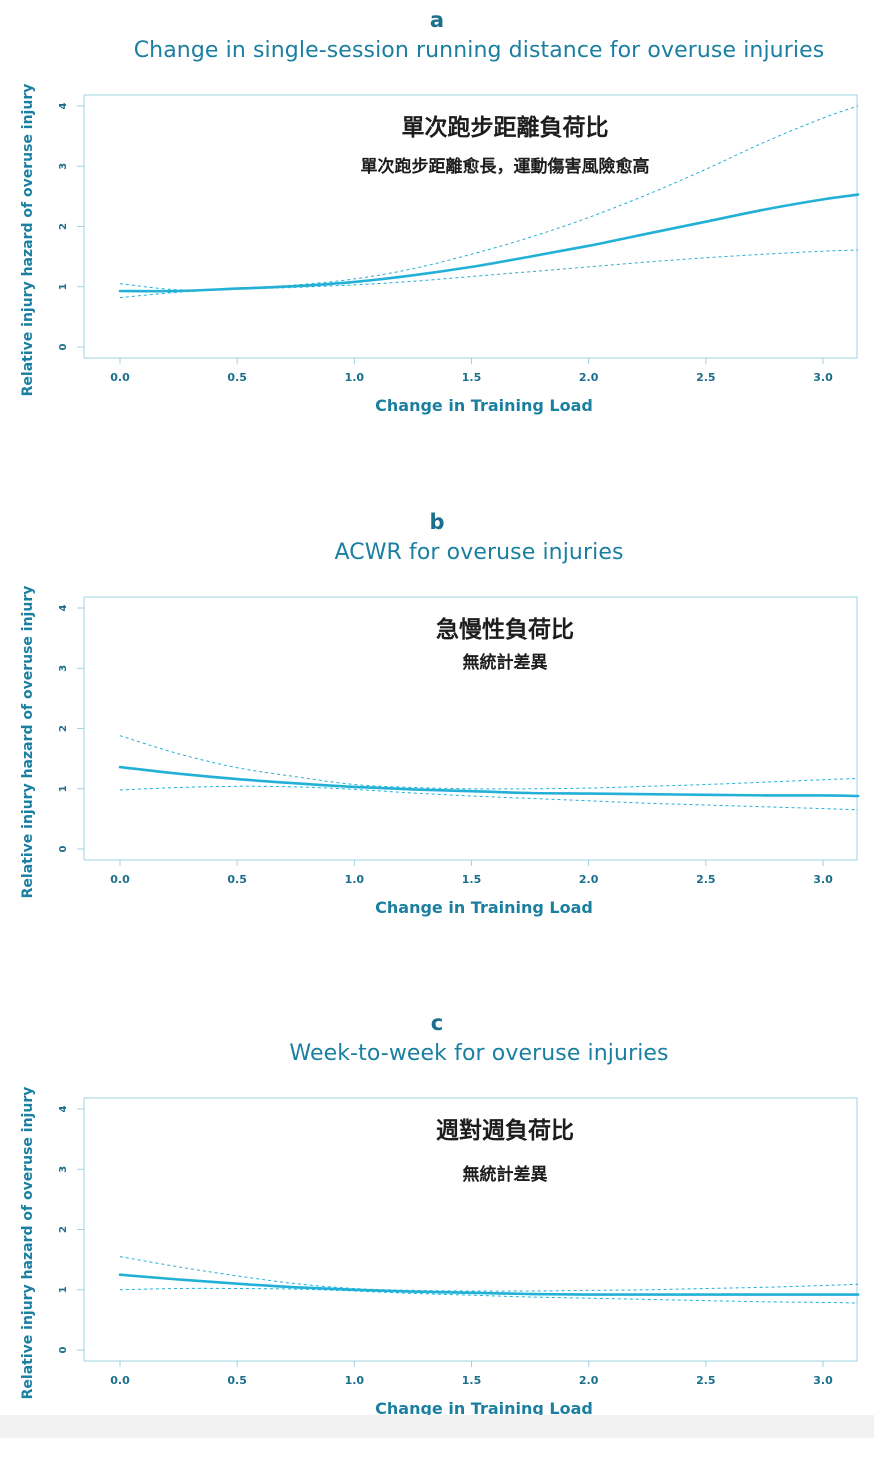 The image size is (874, 1481). Describe the element at coordinates (505, 167) in the screenshot. I see `annotation-subtitle: 單次跑步距離愈長，運動傷害風險愈高` at that location.